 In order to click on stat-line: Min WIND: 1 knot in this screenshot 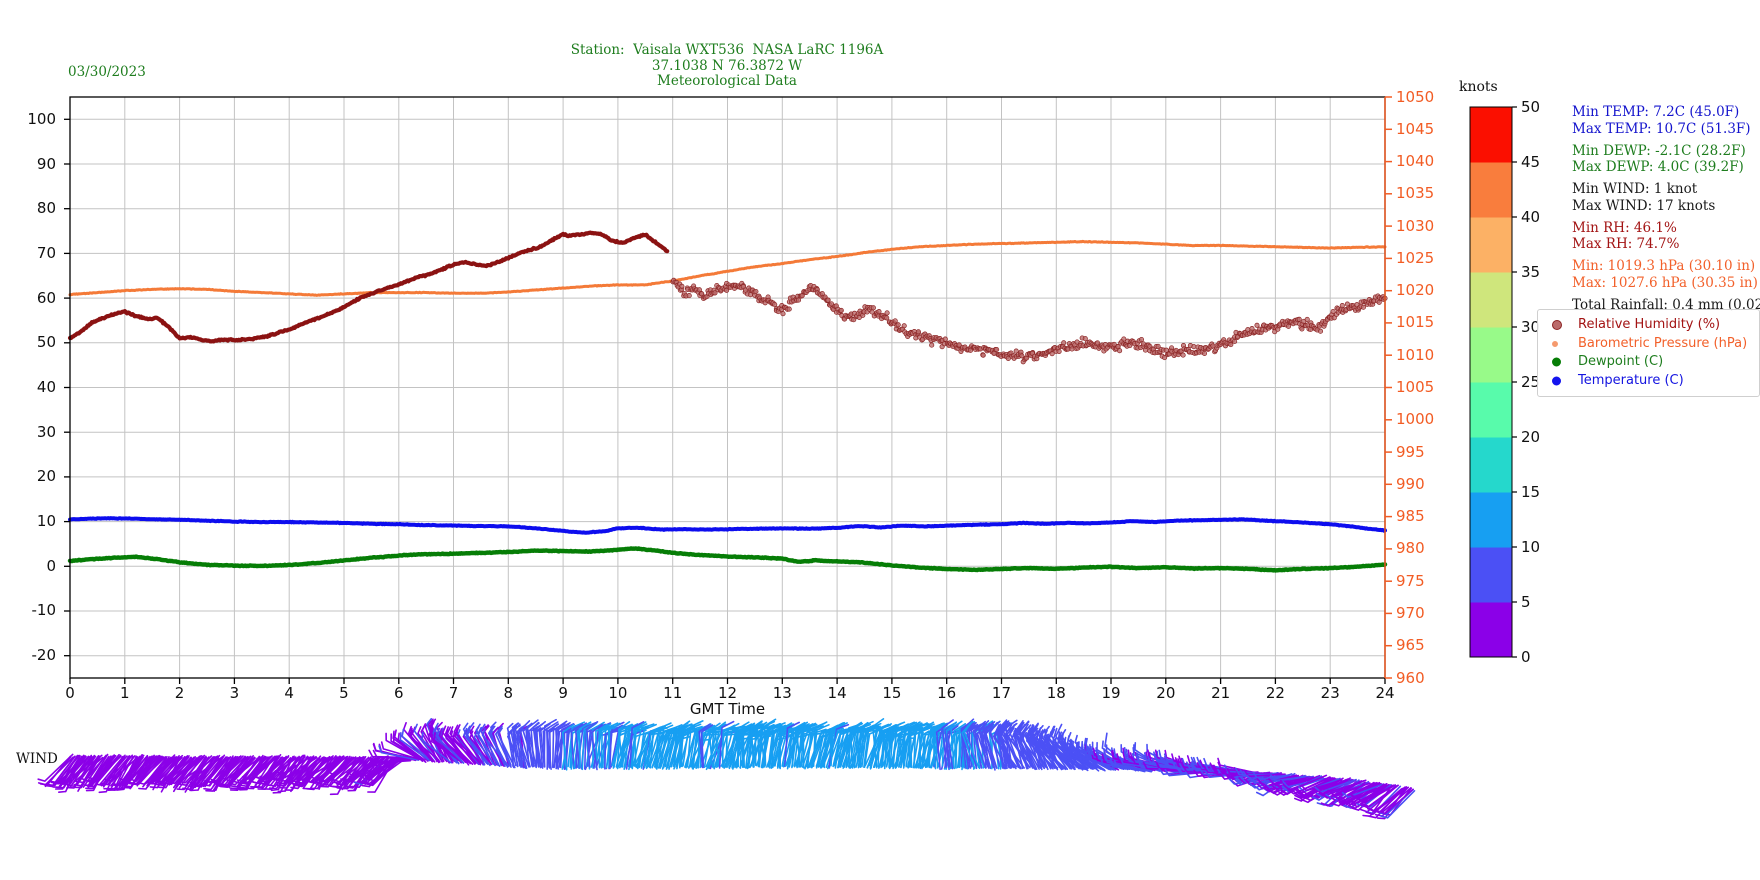, I will do `click(1635, 189)`.